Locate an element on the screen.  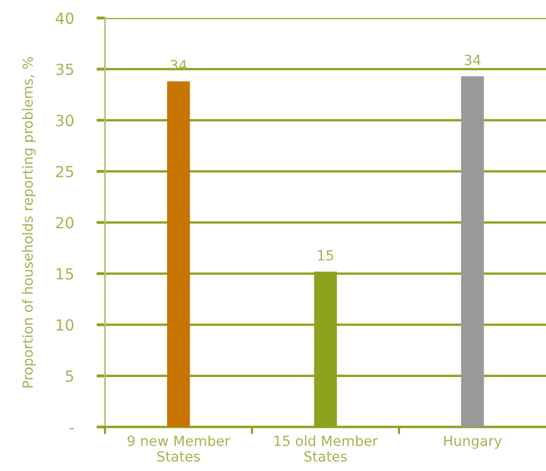
y-tick-label: 15 is located at coordinates (65, 274).